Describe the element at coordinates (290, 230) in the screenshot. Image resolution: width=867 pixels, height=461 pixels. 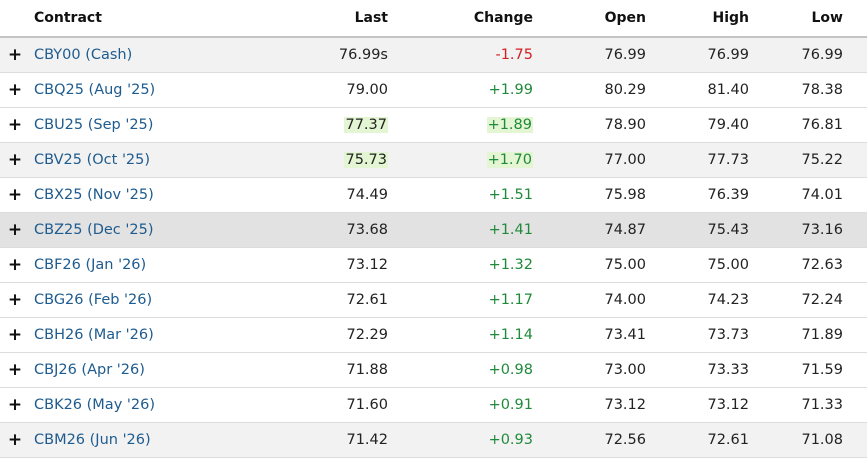
I see `last-price-cell: 73.68` at that location.